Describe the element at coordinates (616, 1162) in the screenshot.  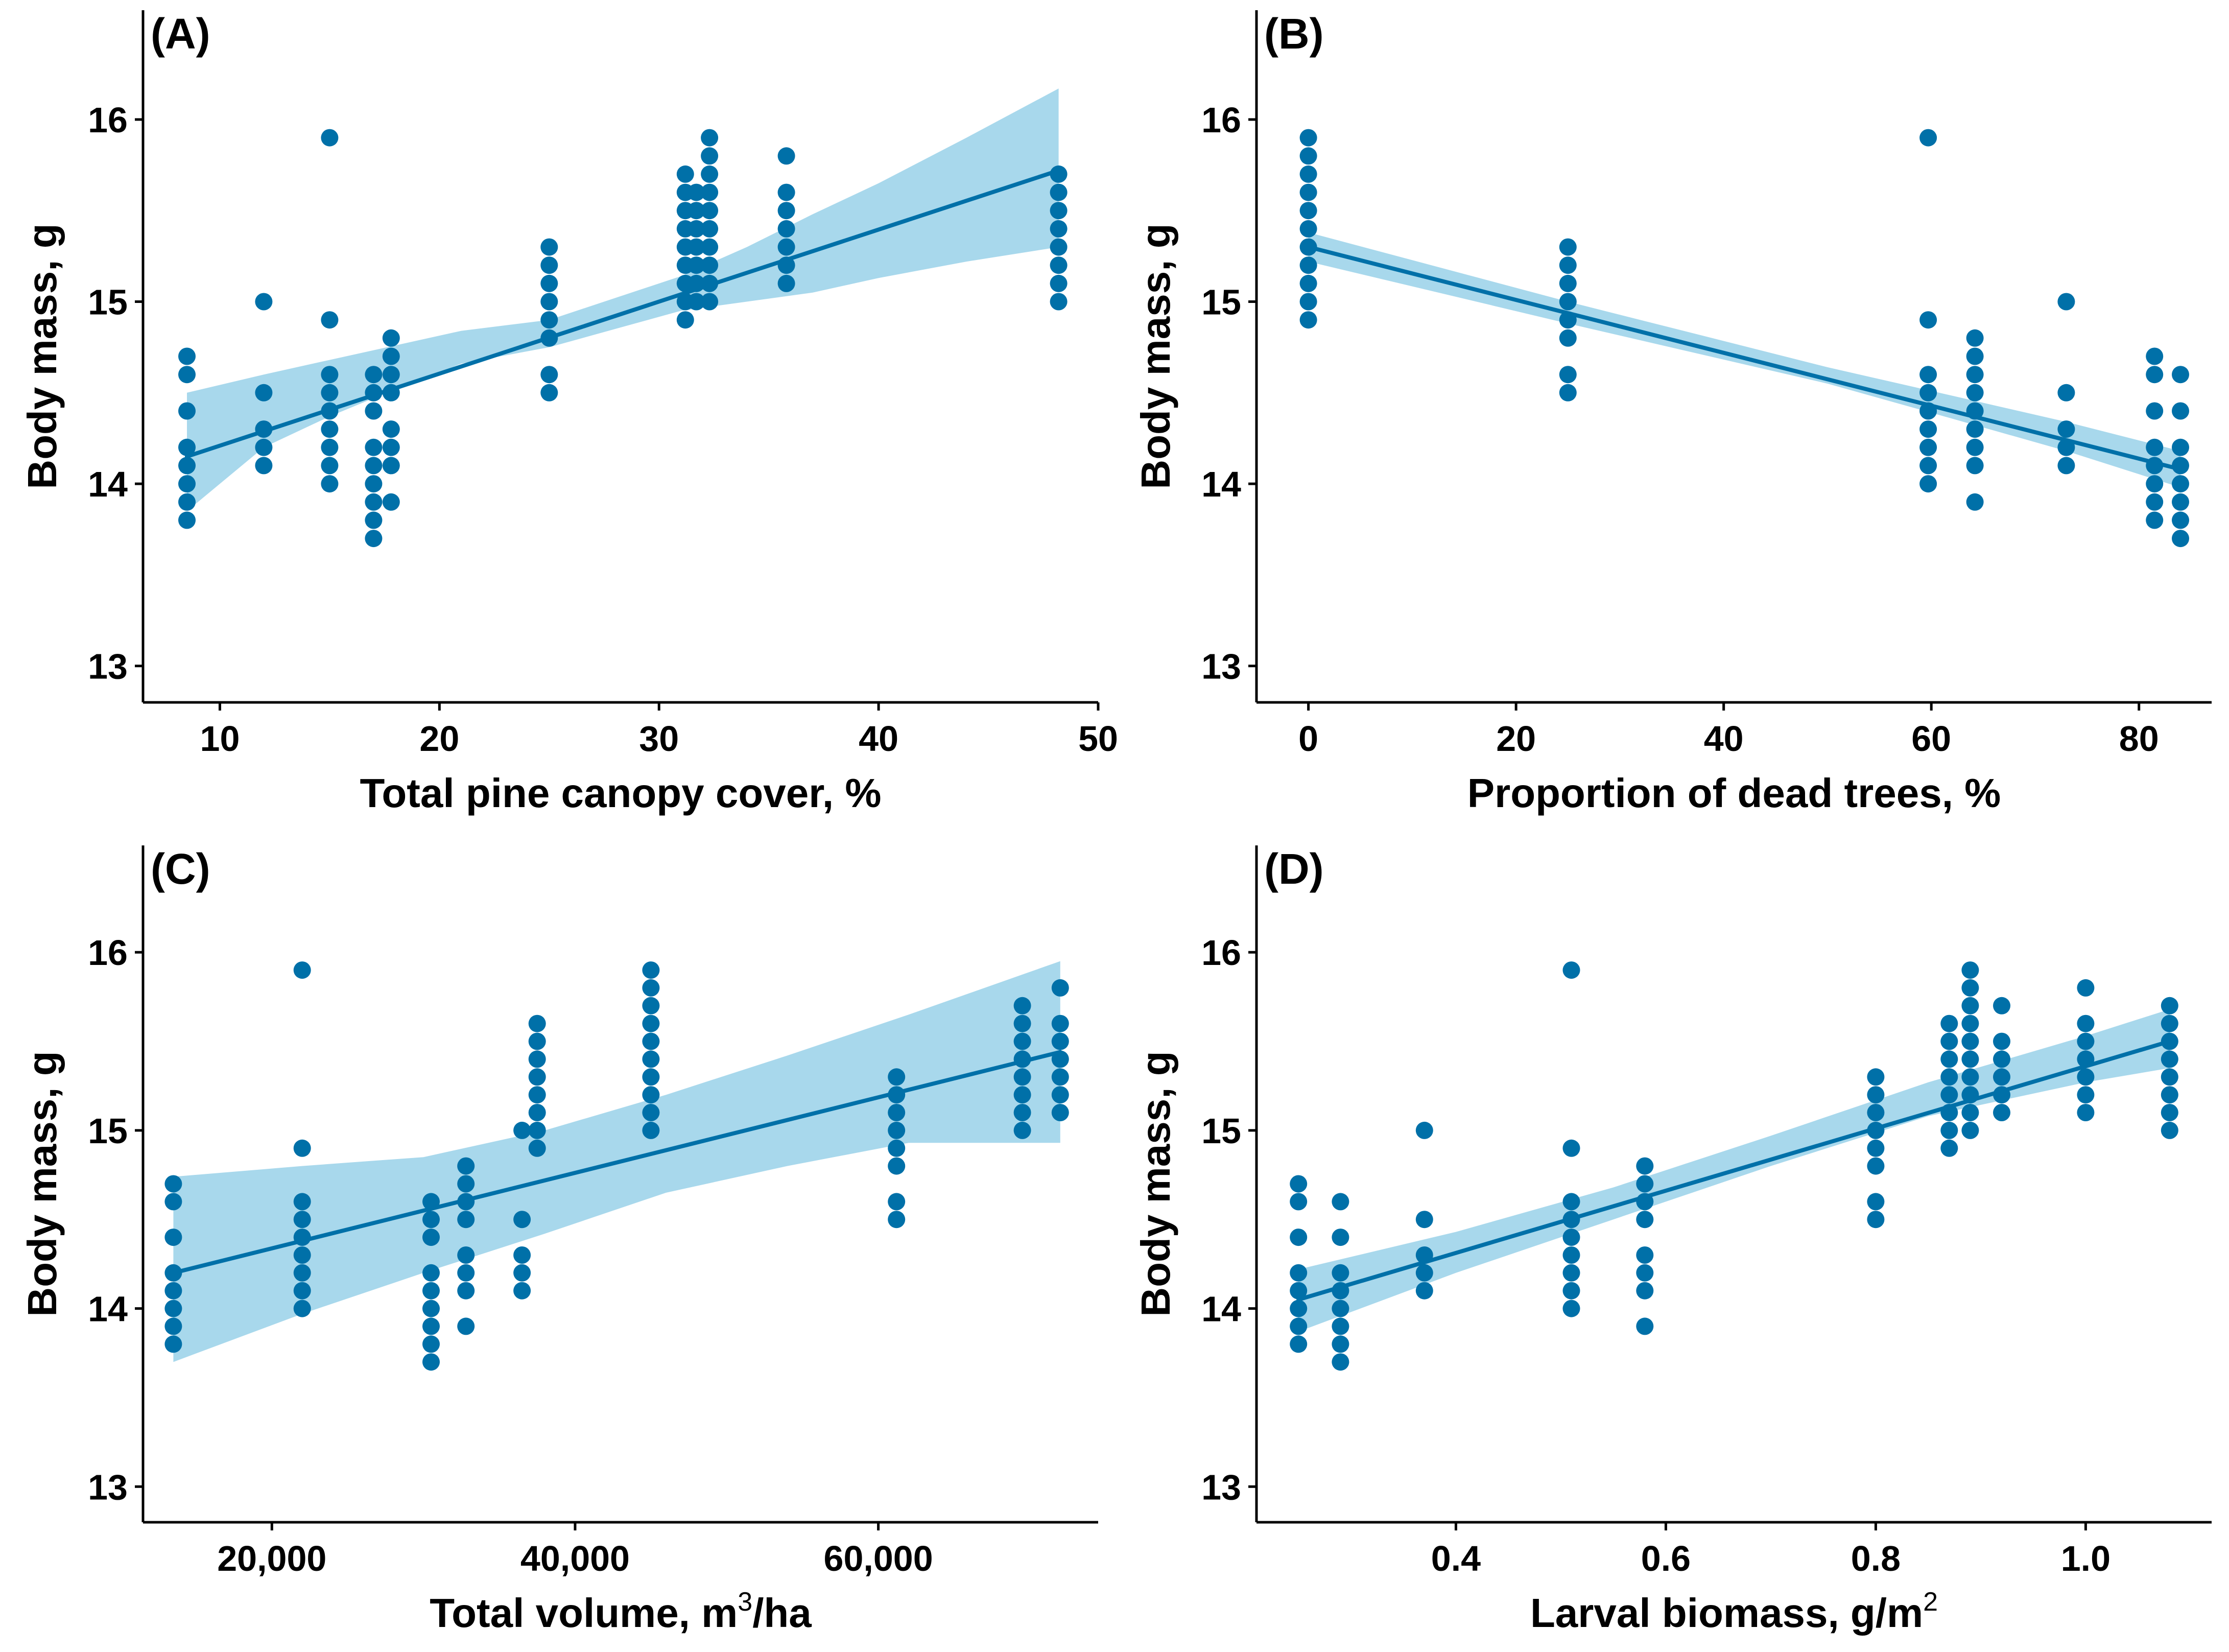
I see `regression-line` at that location.